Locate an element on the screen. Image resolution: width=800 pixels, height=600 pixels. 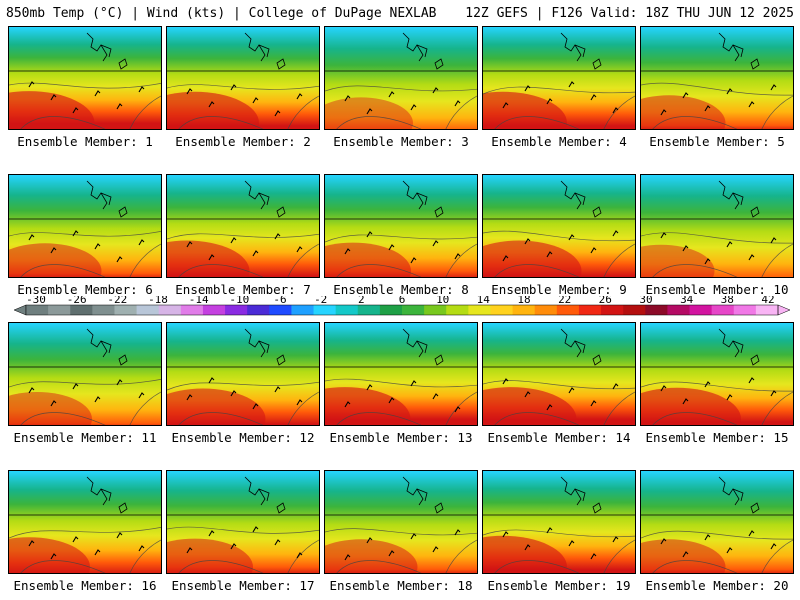
ensemble-member-label: Ensemble Member: 5 is located at coordinates (717, 141).